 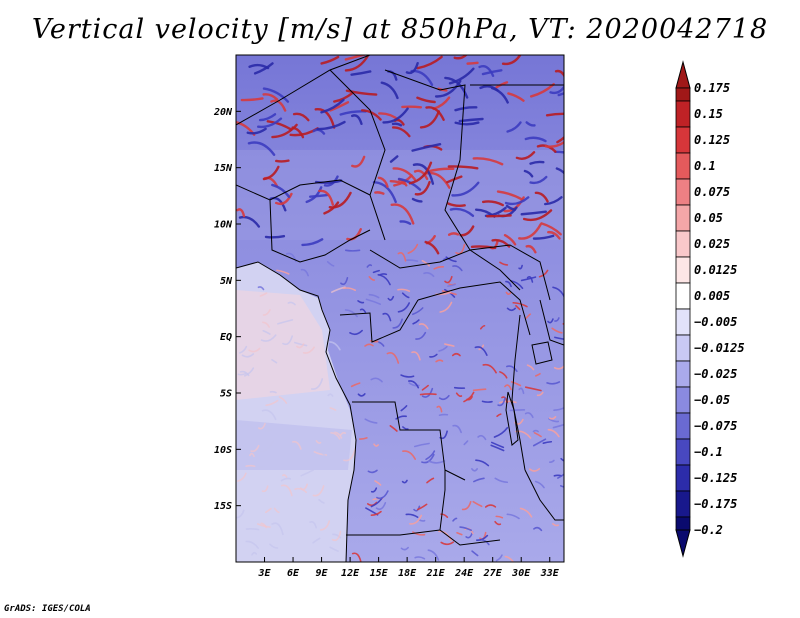 What do you see at coordinates (379, 573) in the screenshot?
I see `x-tick-label: 15E` at bounding box center [379, 573].